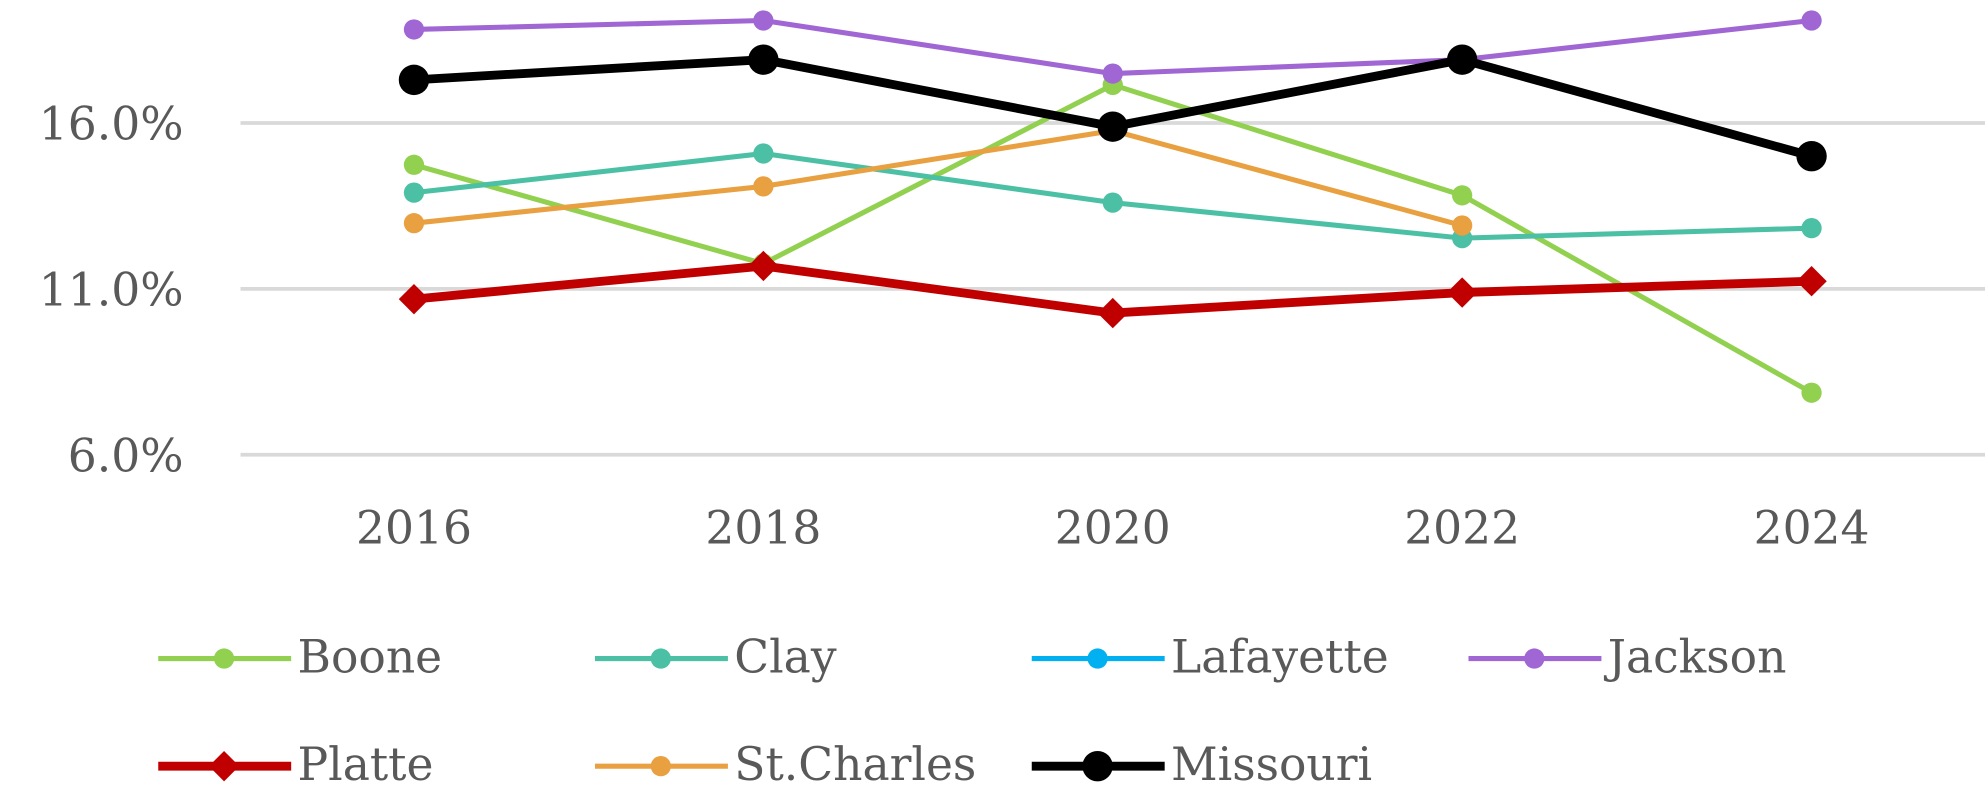 The height and width of the screenshot is (793, 1985). What do you see at coordinates (414, 527) in the screenshot?
I see `x-tick-label: 2016` at bounding box center [414, 527].